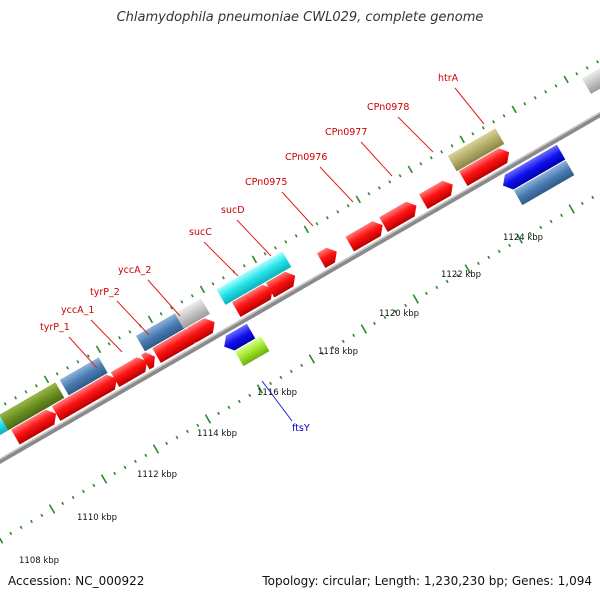 The image size is (600, 605). I want to click on gene-label: ftsY, so click(301, 428).